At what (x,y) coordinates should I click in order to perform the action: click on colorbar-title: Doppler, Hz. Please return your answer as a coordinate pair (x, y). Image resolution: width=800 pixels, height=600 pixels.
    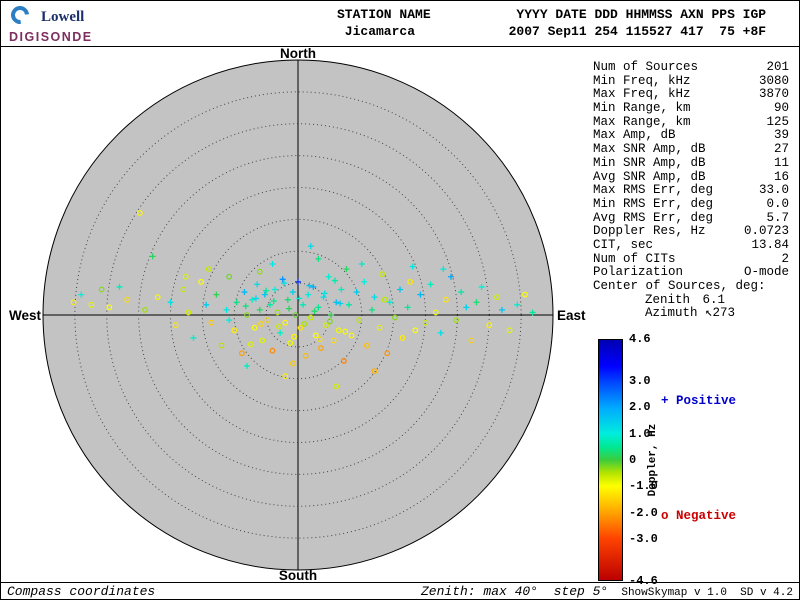
    Looking at the image, I should click on (653, 460).